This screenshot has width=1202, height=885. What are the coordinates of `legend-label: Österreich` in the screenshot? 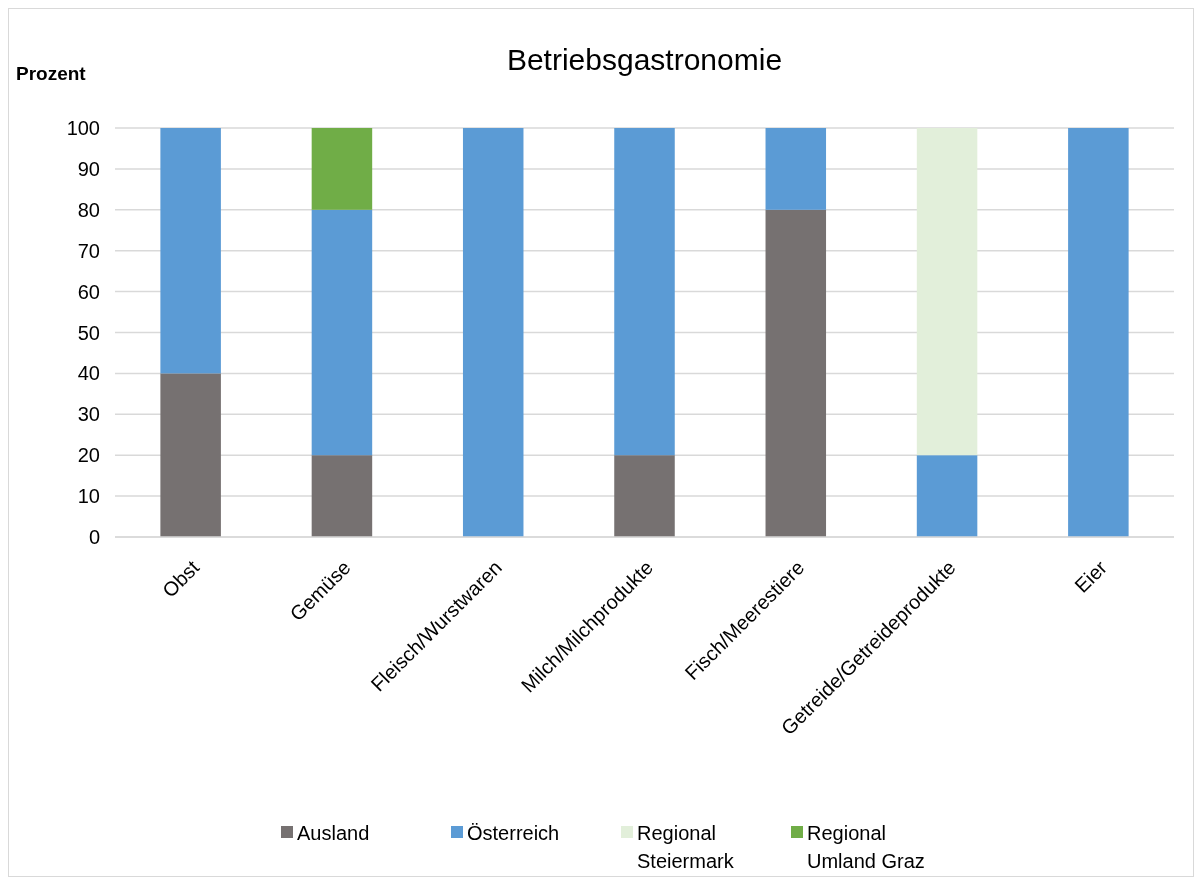 It's located at (513, 833).